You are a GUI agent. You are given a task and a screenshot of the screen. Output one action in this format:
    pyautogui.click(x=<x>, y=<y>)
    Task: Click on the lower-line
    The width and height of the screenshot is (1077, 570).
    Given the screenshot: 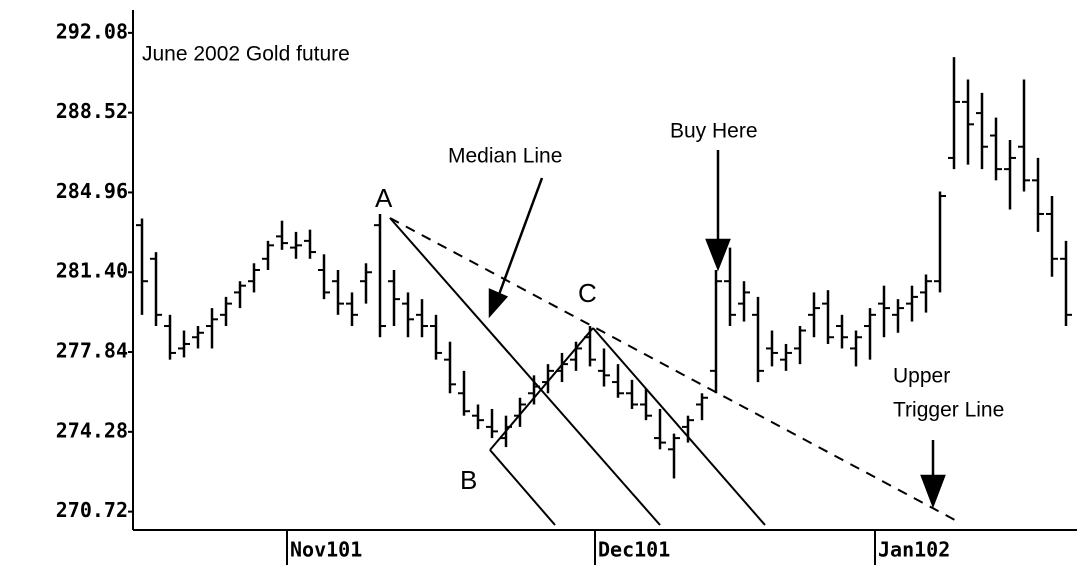 What is the action you would take?
    pyautogui.click(x=522, y=487)
    